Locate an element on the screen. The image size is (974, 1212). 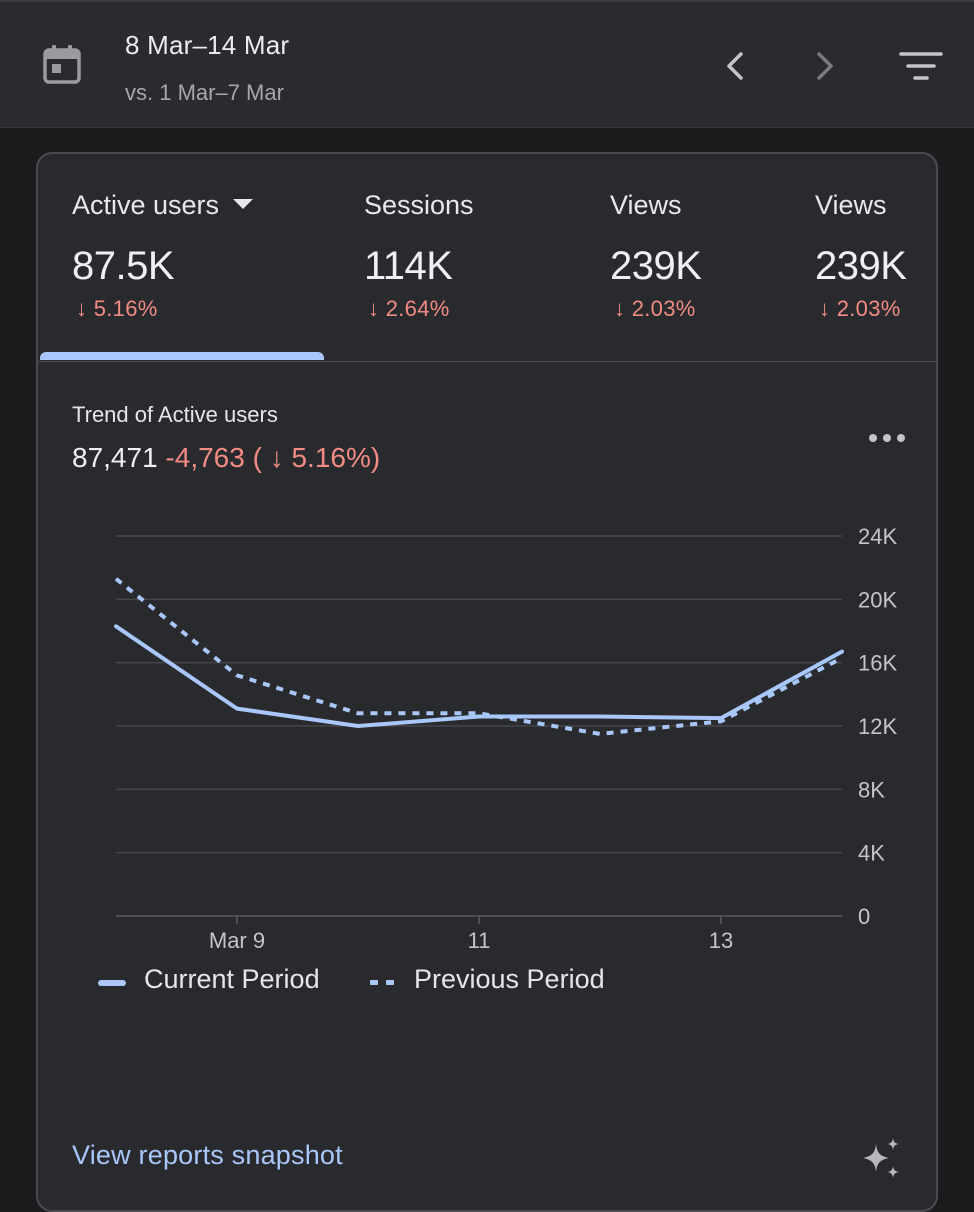
legend-current-period: Current Period is located at coordinates (209, 979).